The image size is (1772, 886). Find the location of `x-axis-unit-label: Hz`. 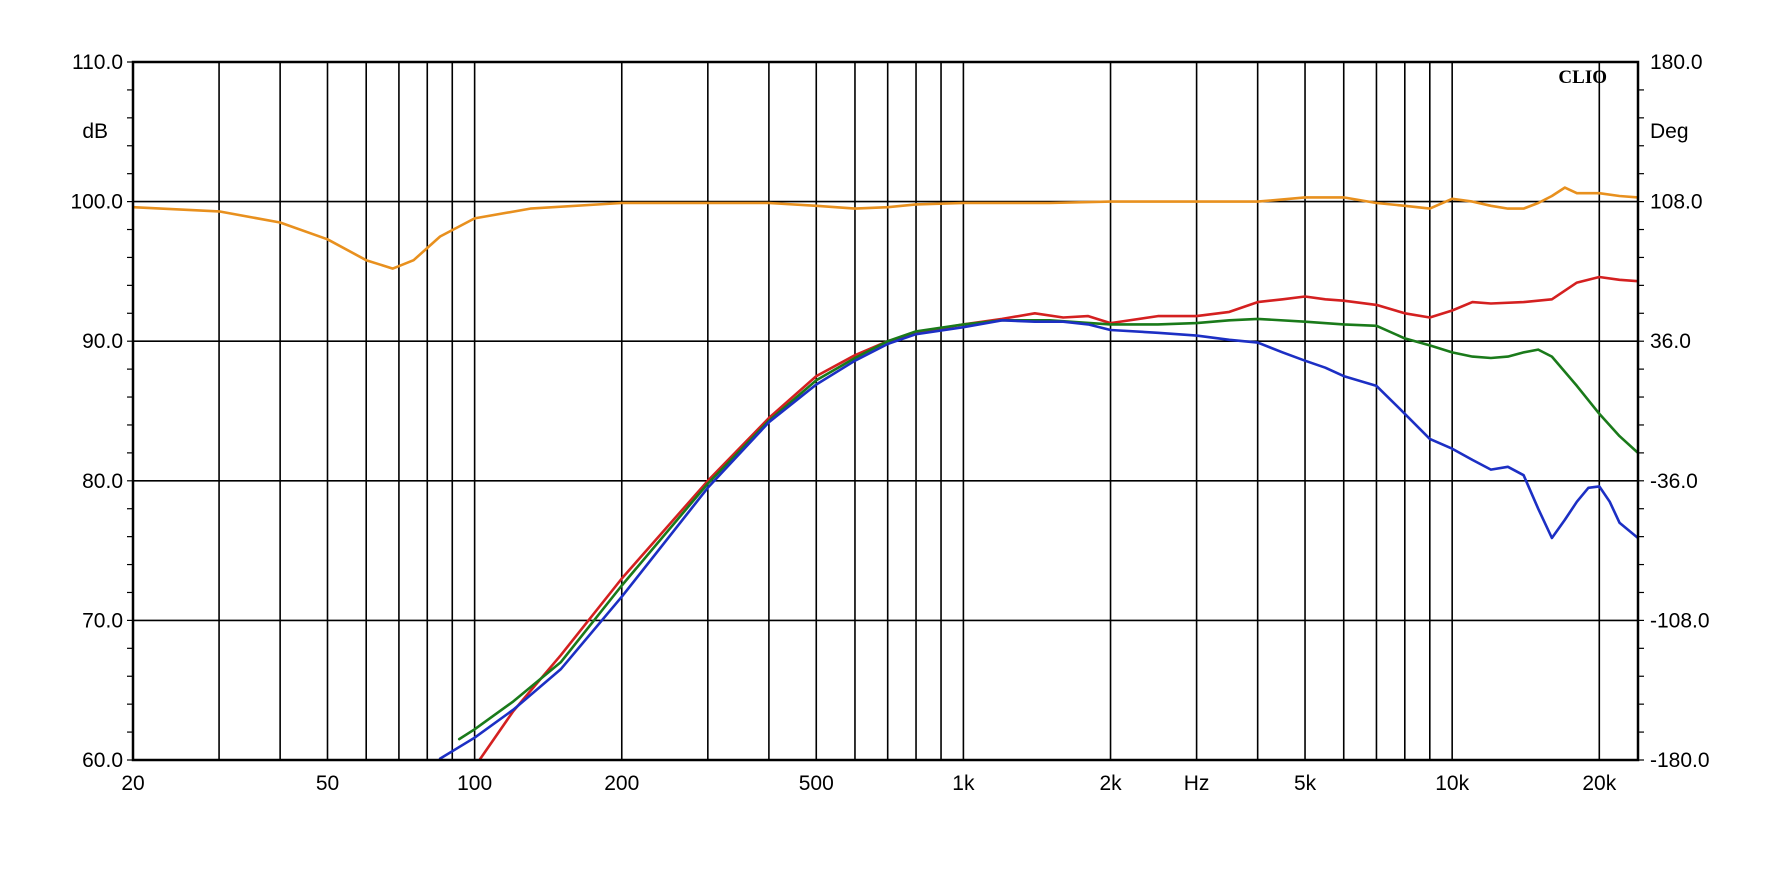

x-axis-unit-label: Hz is located at coordinates (1197, 783).